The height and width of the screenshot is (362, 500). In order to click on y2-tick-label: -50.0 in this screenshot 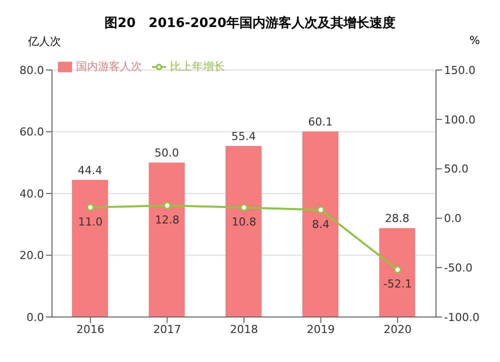, I will do `click(458, 268)`.